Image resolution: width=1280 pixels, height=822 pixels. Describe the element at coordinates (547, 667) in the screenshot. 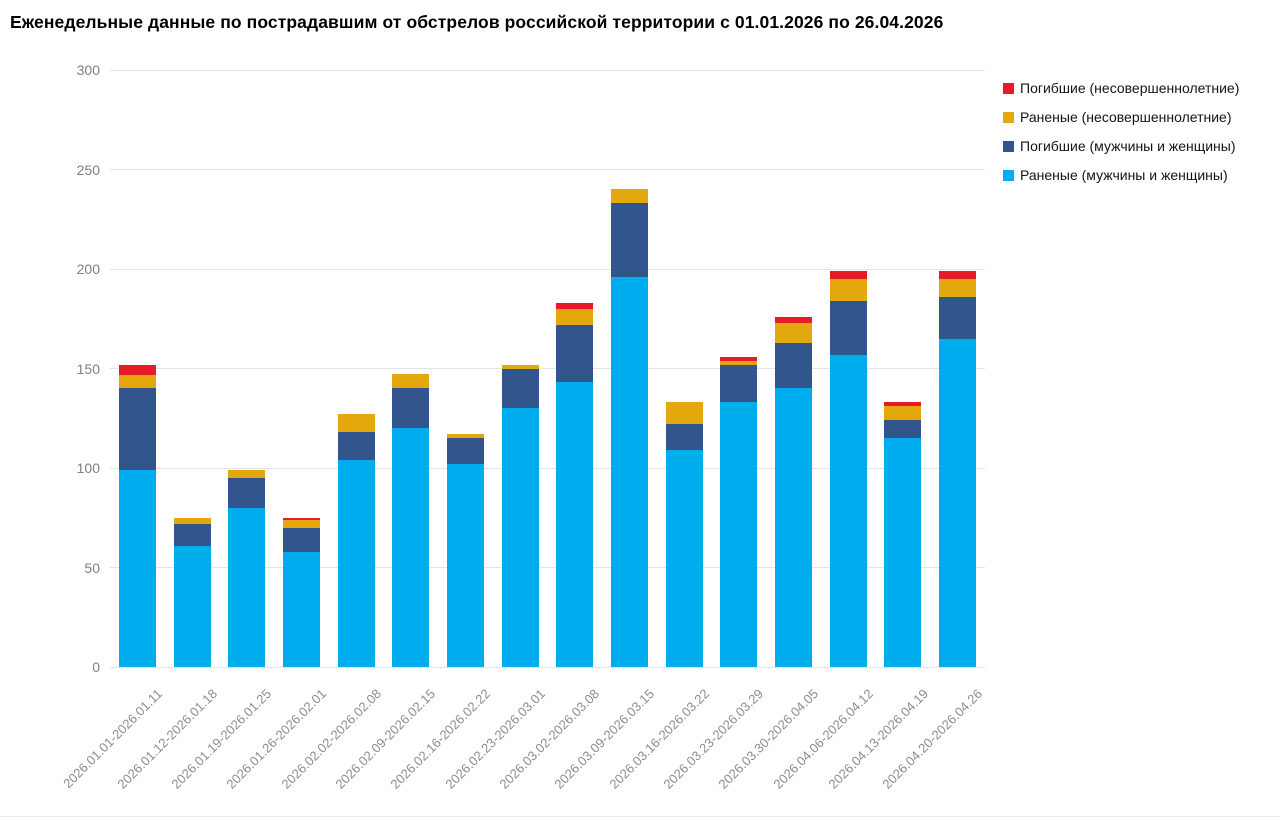

I see `gridline-y0` at that location.